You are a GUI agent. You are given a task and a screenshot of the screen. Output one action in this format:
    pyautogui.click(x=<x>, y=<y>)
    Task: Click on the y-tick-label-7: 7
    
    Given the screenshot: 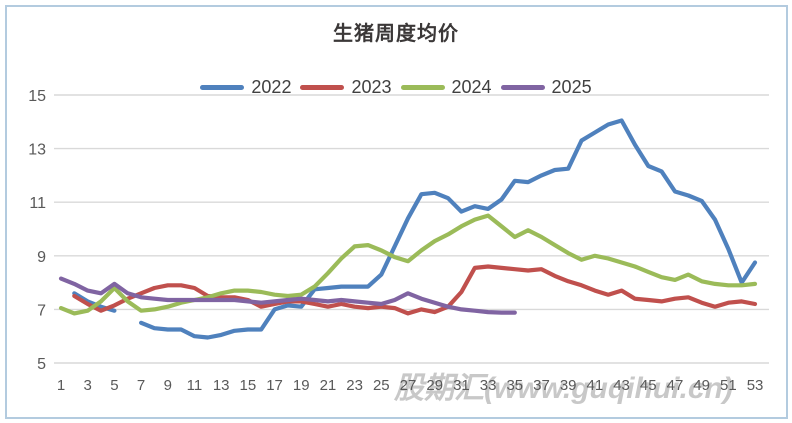 What is the action you would take?
    pyautogui.click(x=41, y=310)
    